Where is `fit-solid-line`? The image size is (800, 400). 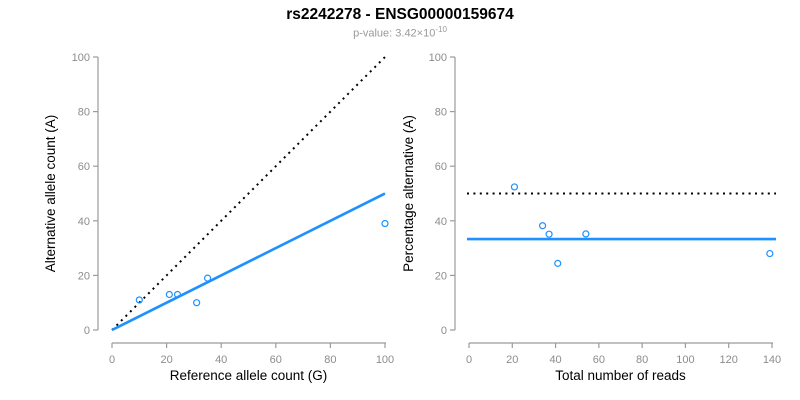
fit-solid-line is located at coordinates (248, 262).